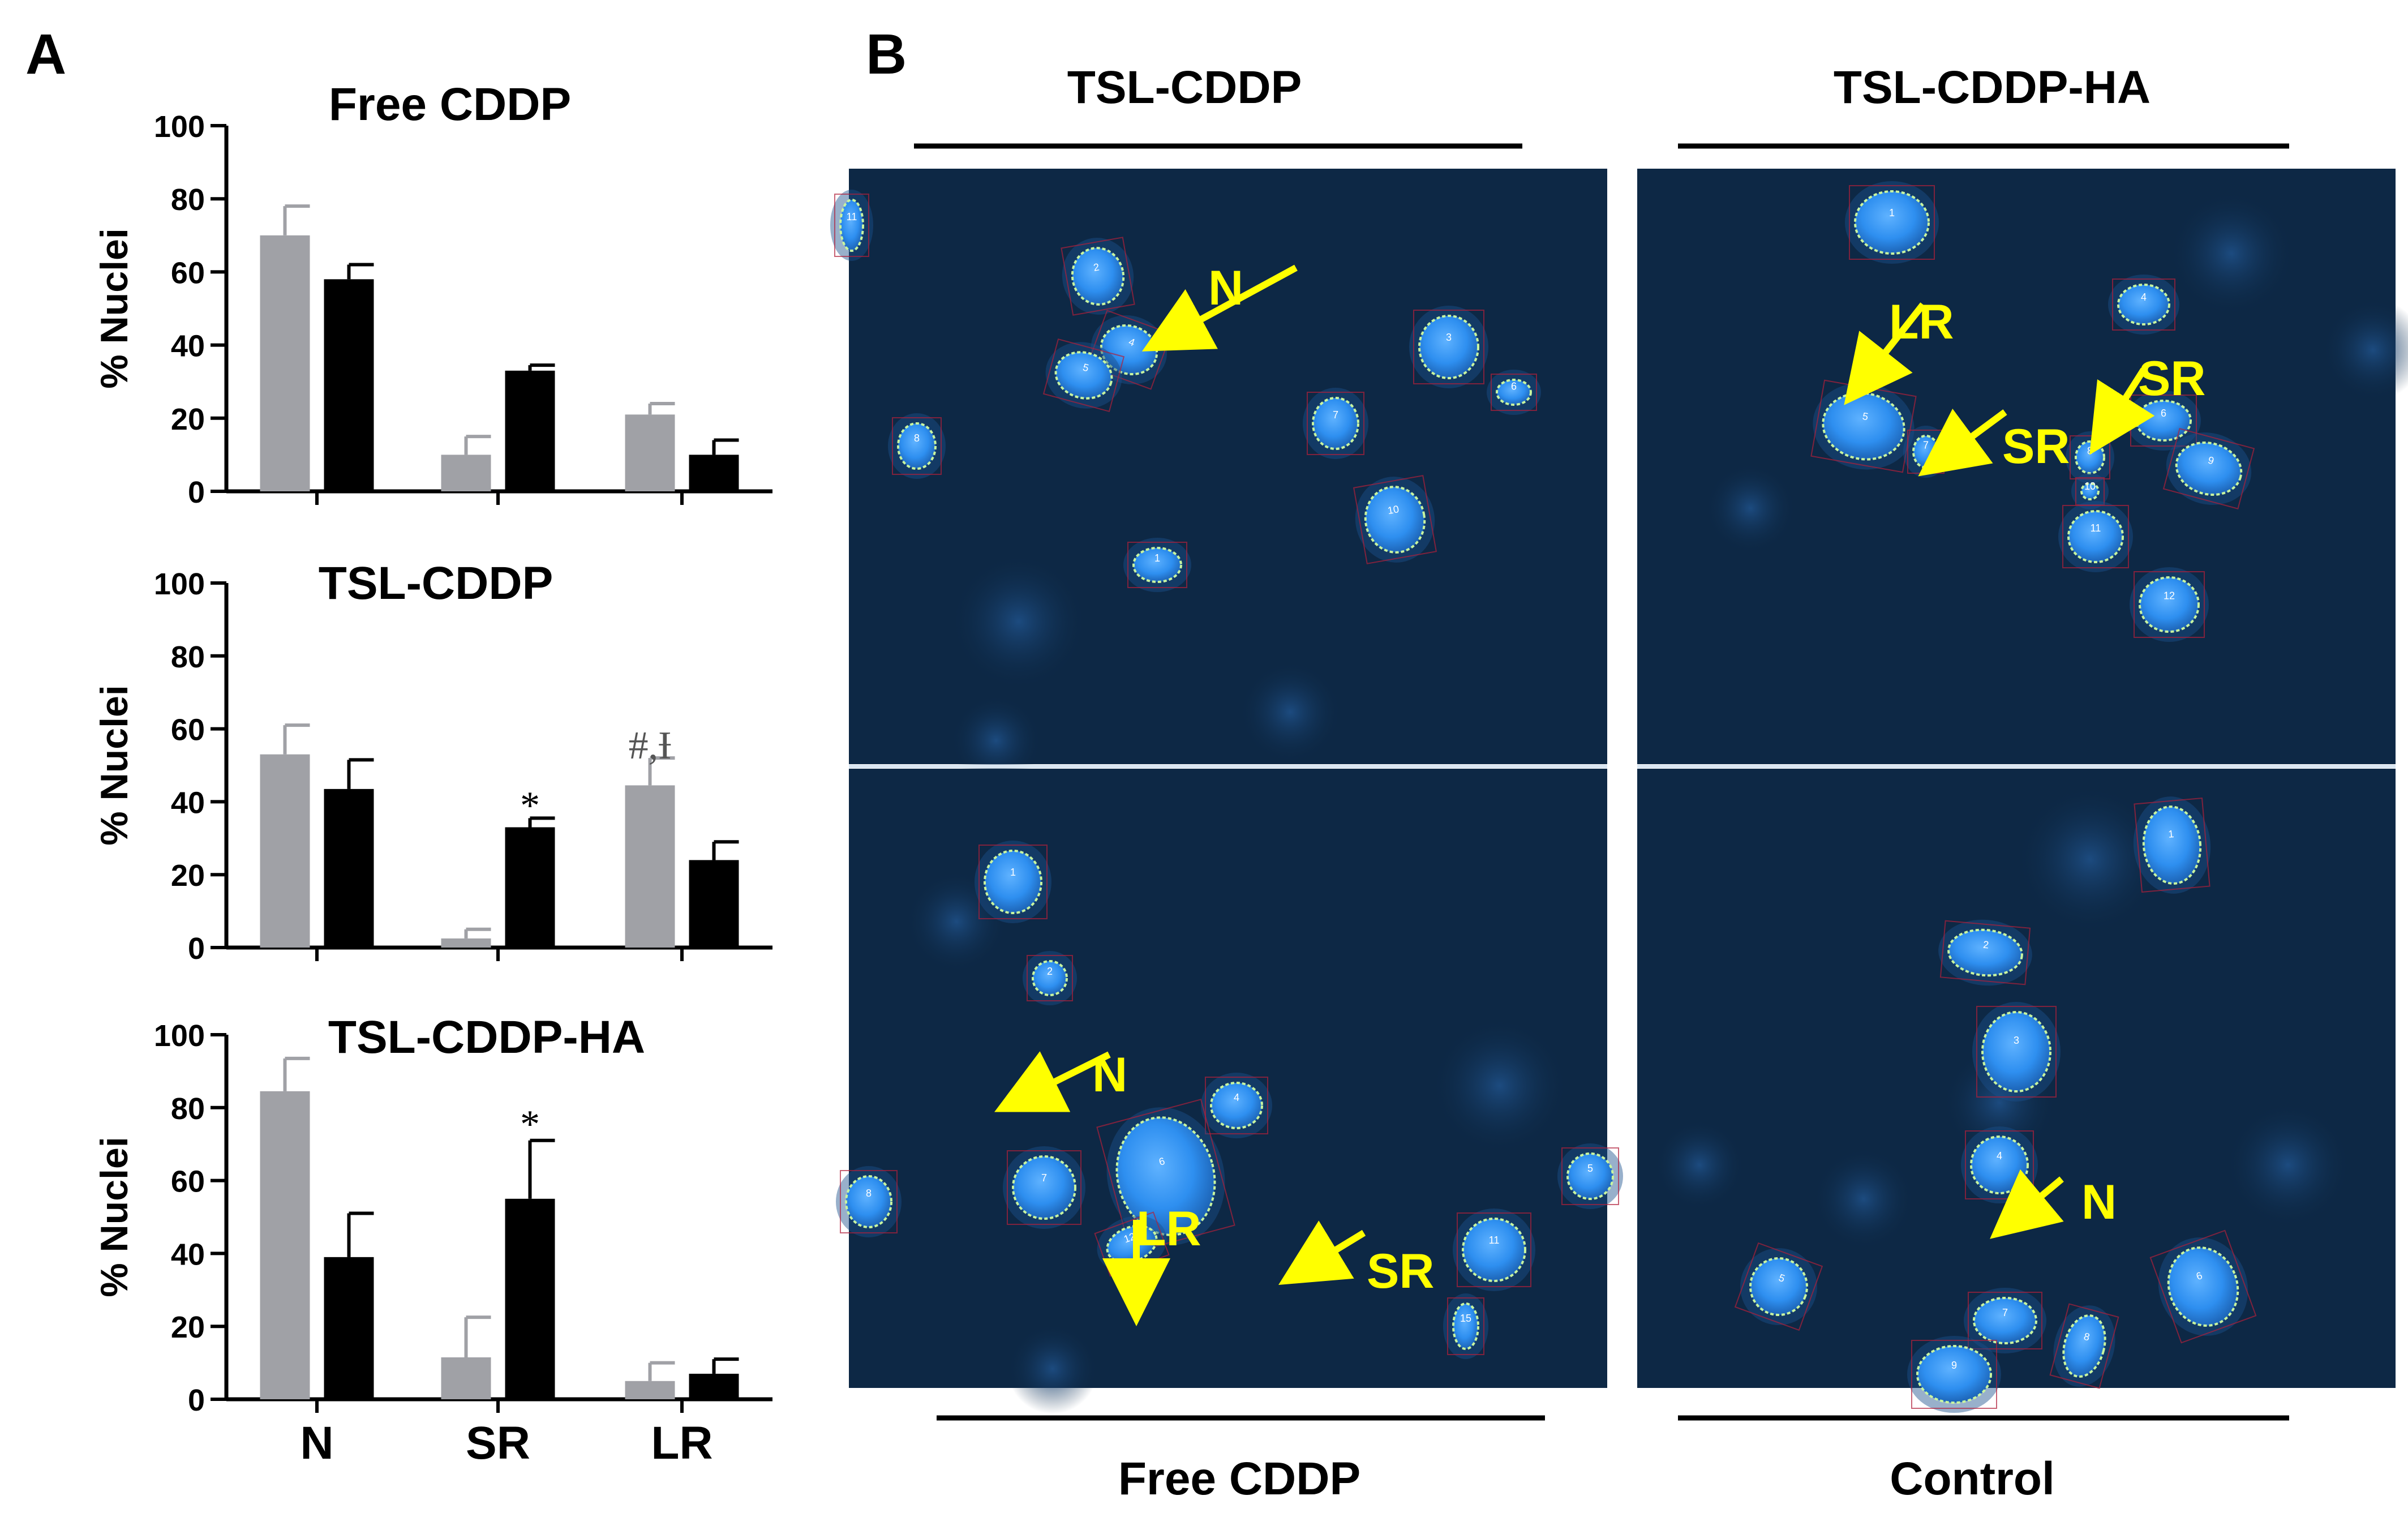 The width and height of the screenshot is (2408, 1517). Describe the element at coordinates (1168, 1229) in the screenshot. I see `annotation-label: LR` at that location.